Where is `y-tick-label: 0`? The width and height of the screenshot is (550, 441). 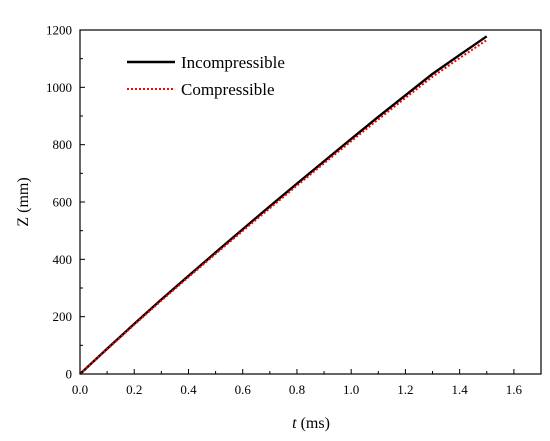 y-tick-label: 0 is located at coordinates (69, 374).